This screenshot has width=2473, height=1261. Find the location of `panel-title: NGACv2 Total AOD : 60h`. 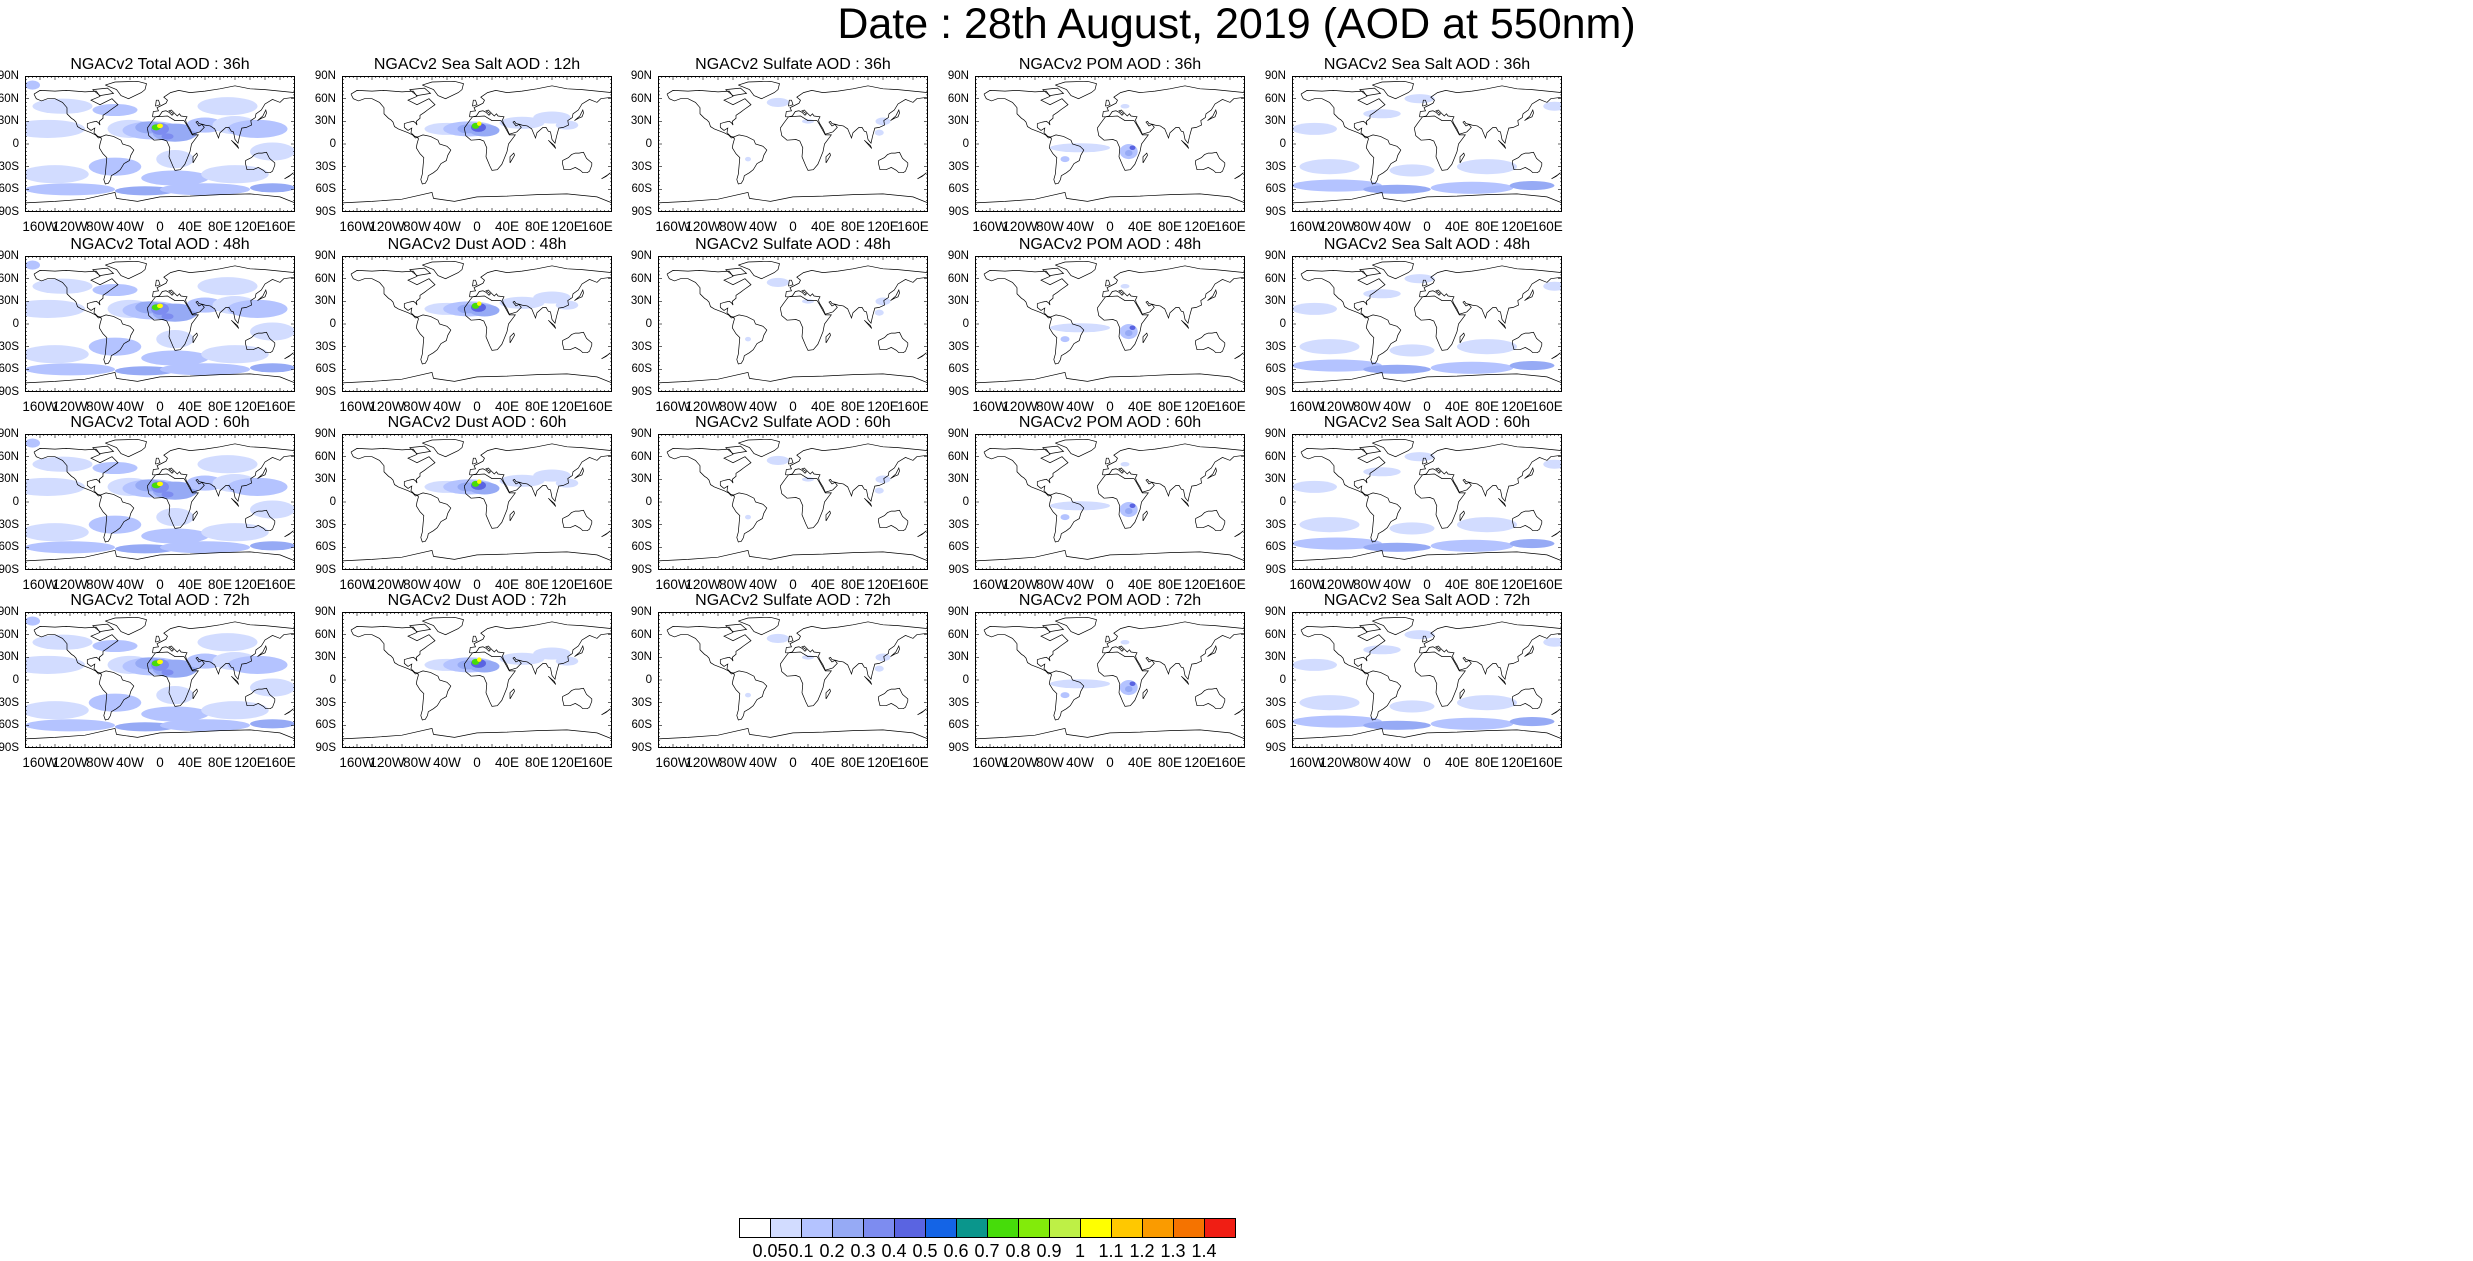

panel-title: NGACv2 Total AOD : 60h is located at coordinates (160, 422).